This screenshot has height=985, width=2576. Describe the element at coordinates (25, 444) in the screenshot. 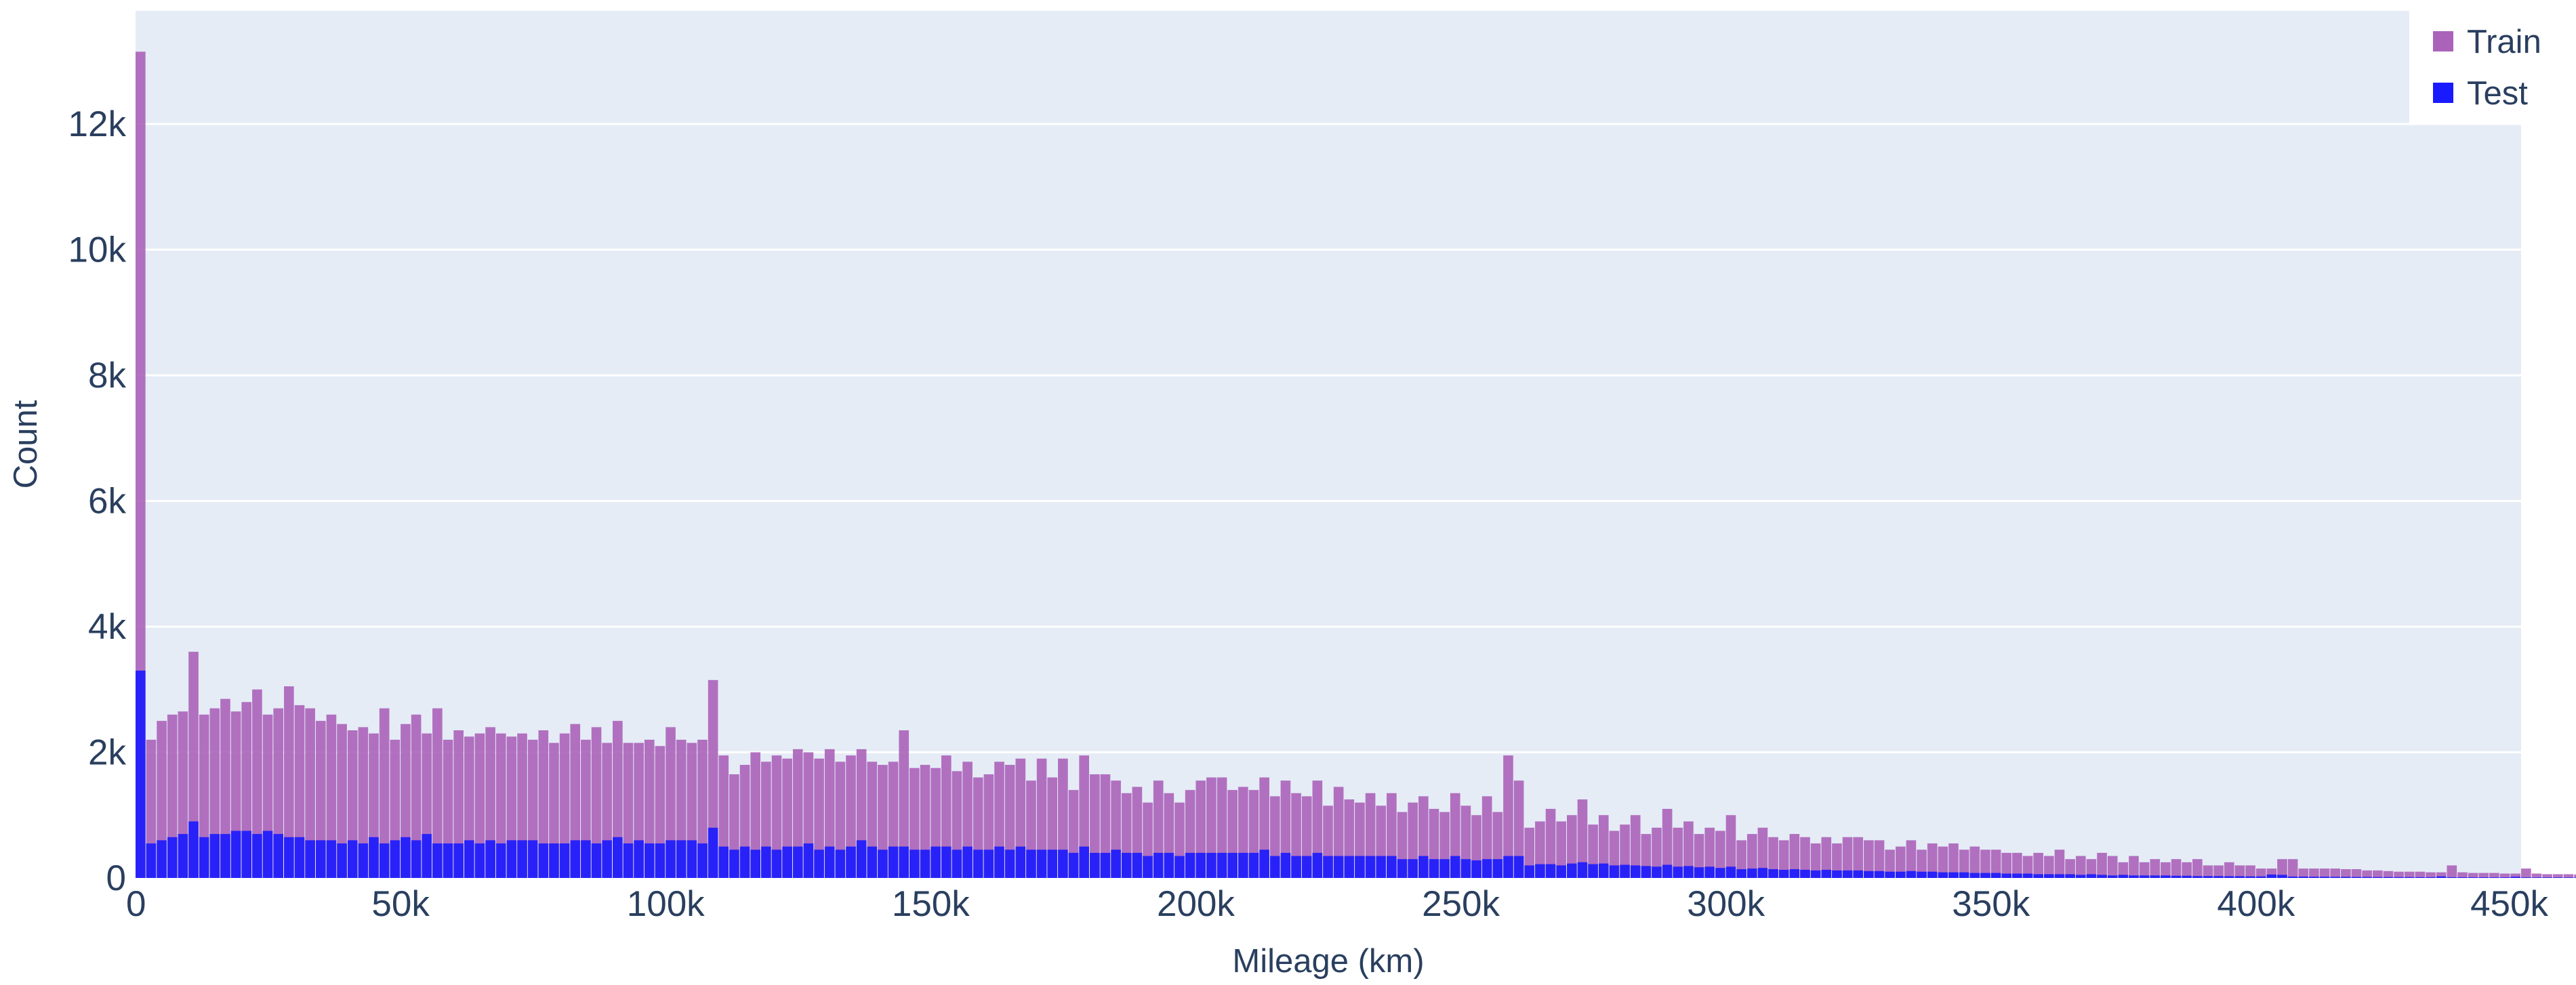

I see `y-axis-title: Count` at that location.